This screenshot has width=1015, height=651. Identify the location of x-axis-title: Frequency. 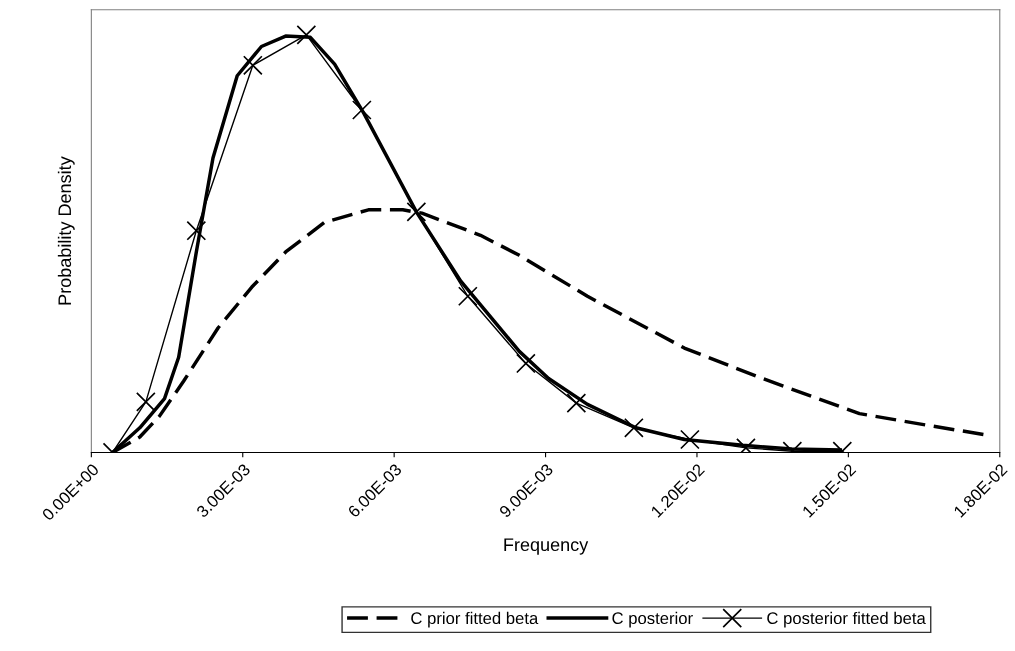
(546, 546).